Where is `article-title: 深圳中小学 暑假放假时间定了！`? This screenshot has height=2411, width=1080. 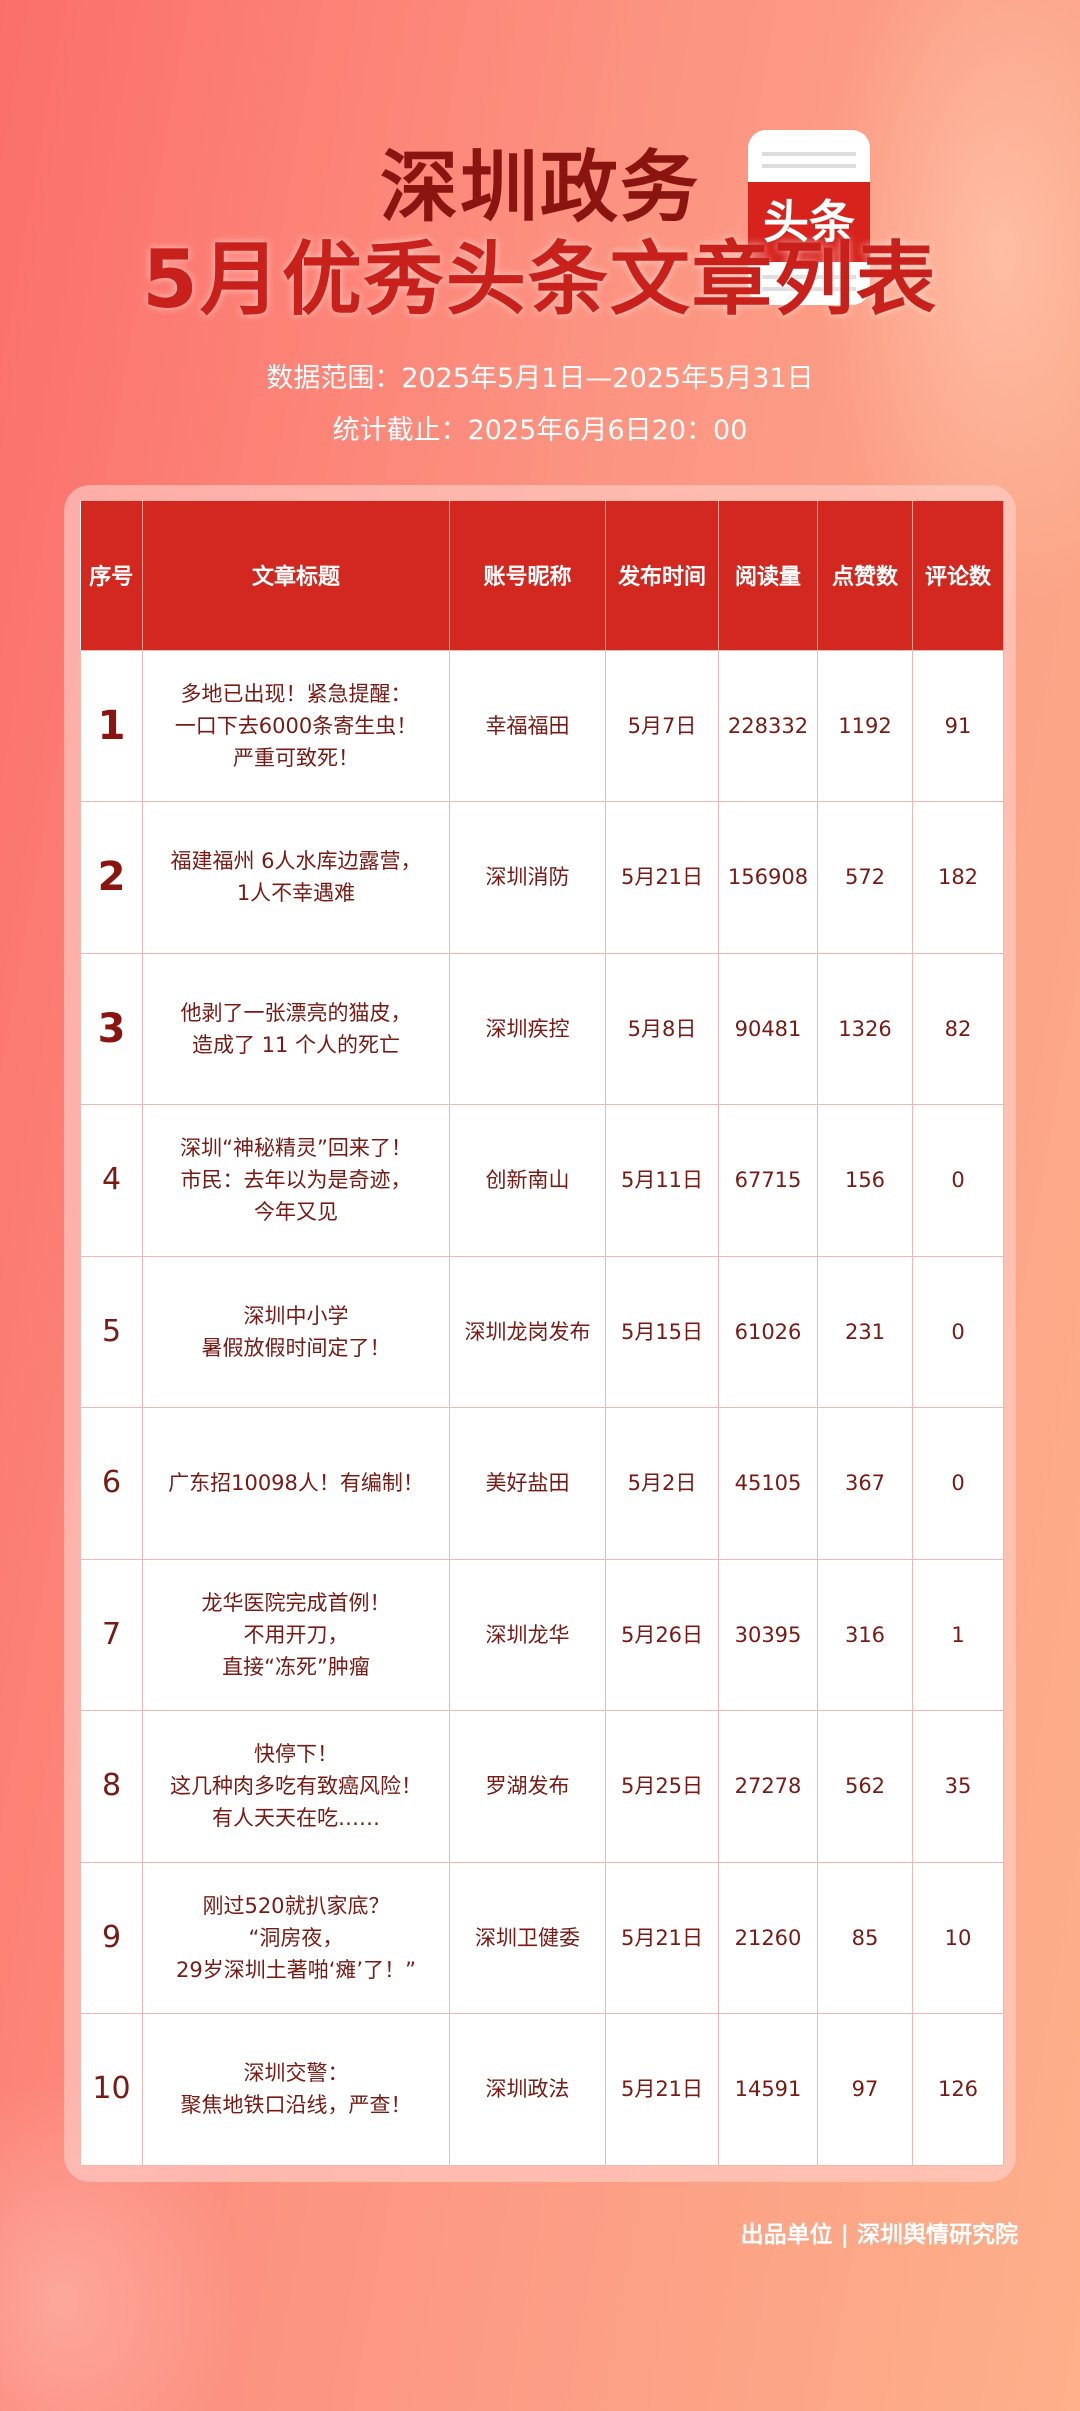 article-title: 深圳中小学 暑假放假时间定了！ is located at coordinates (296, 1331).